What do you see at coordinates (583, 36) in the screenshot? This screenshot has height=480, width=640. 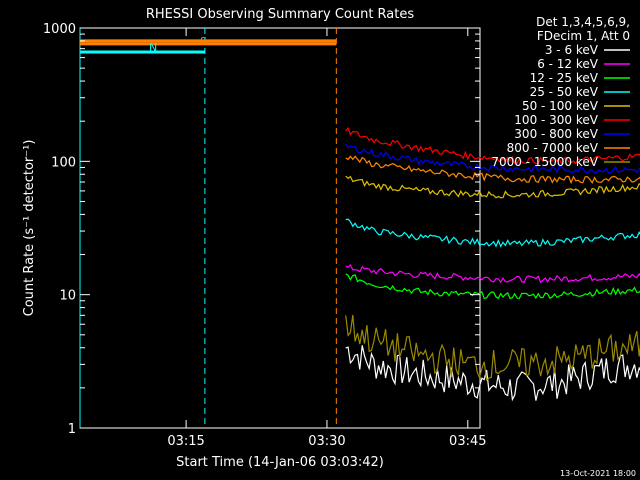 I see `legend-header-2: FDecim 1, Att 0` at bounding box center [583, 36].